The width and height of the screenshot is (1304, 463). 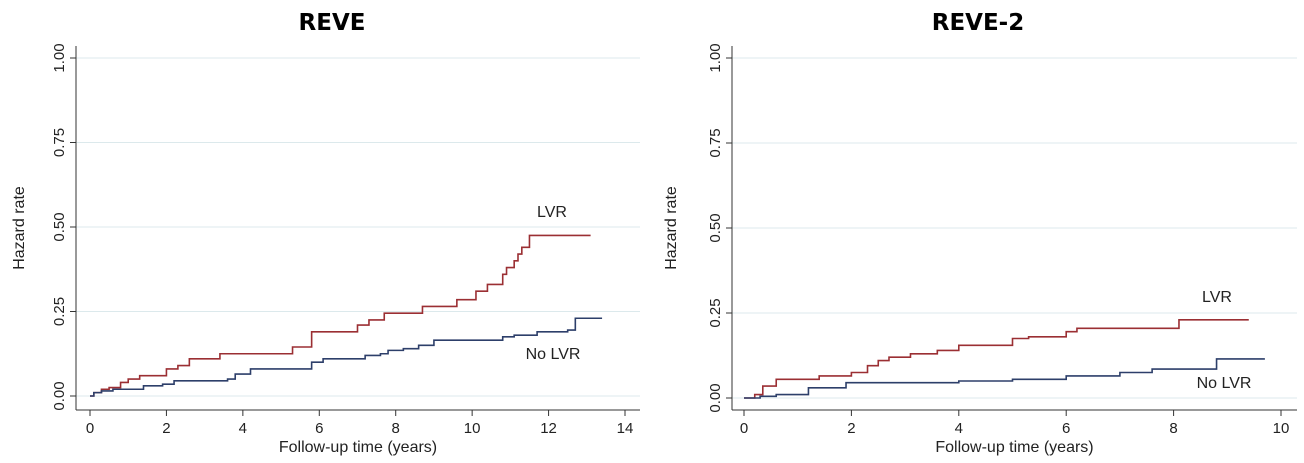 What do you see at coordinates (332, 23) in the screenshot?
I see `chart-title: REVE` at bounding box center [332, 23].